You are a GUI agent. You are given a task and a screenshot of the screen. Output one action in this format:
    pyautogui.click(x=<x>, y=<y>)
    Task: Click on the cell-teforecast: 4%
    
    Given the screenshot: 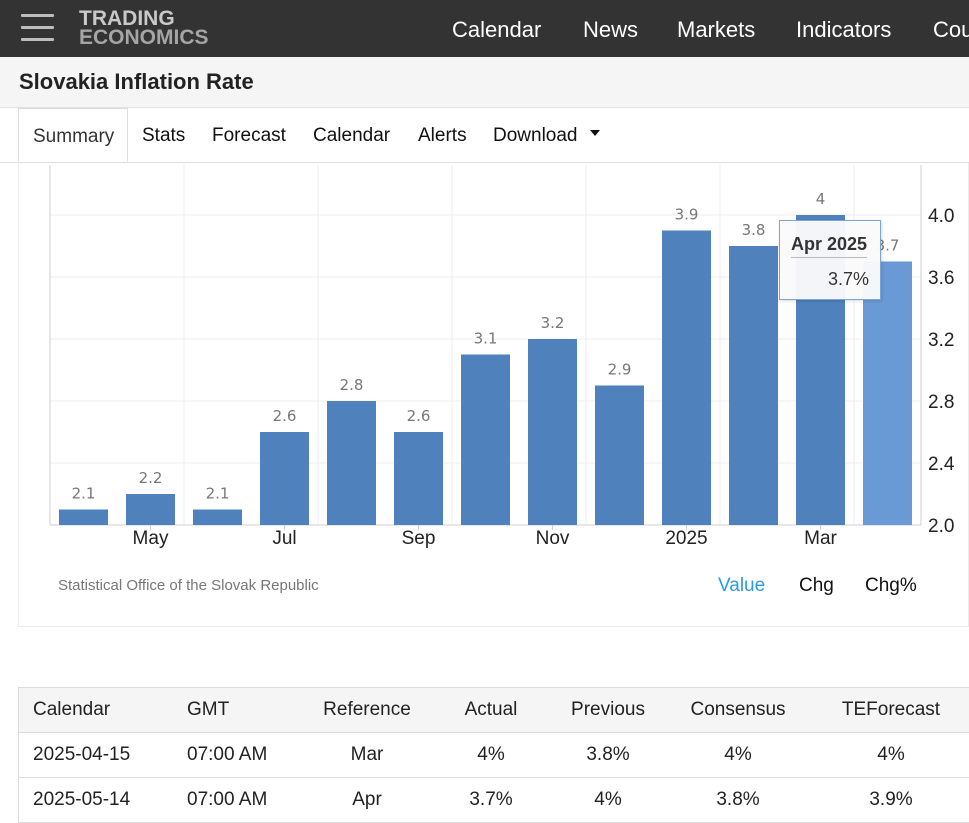 What is the action you would take?
    pyautogui.click(x=891, y=755)
    